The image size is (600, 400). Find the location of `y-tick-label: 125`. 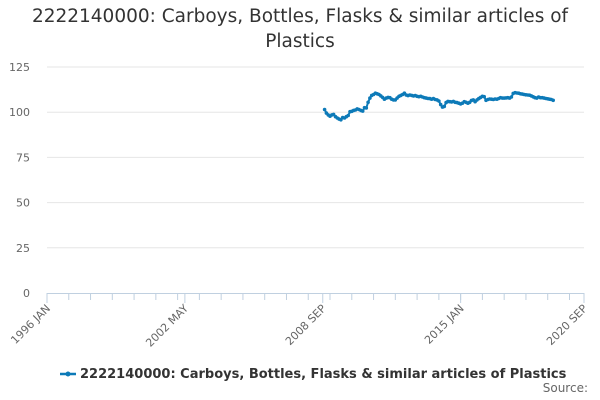

y-tick-label: 125 is located at coordinates (19, 67).